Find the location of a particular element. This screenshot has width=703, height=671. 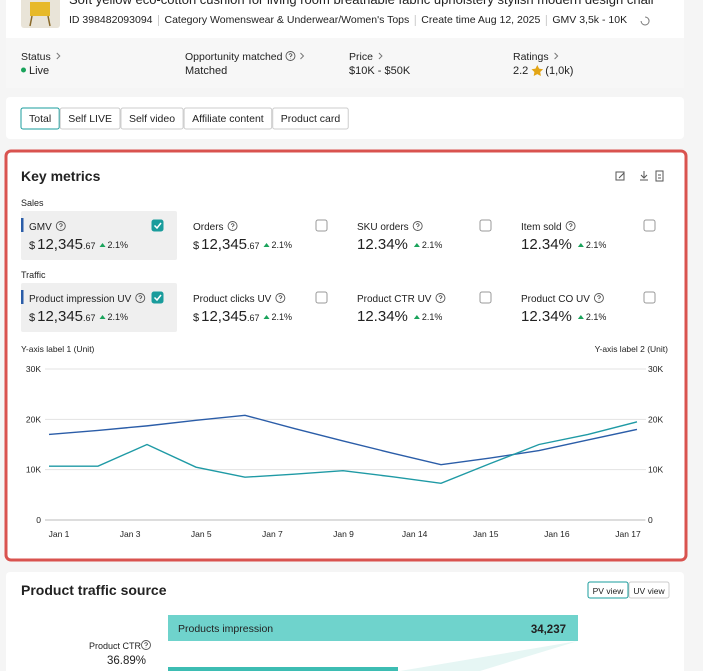

tab-label: Self LIVE is located at coordinates (90, 119).